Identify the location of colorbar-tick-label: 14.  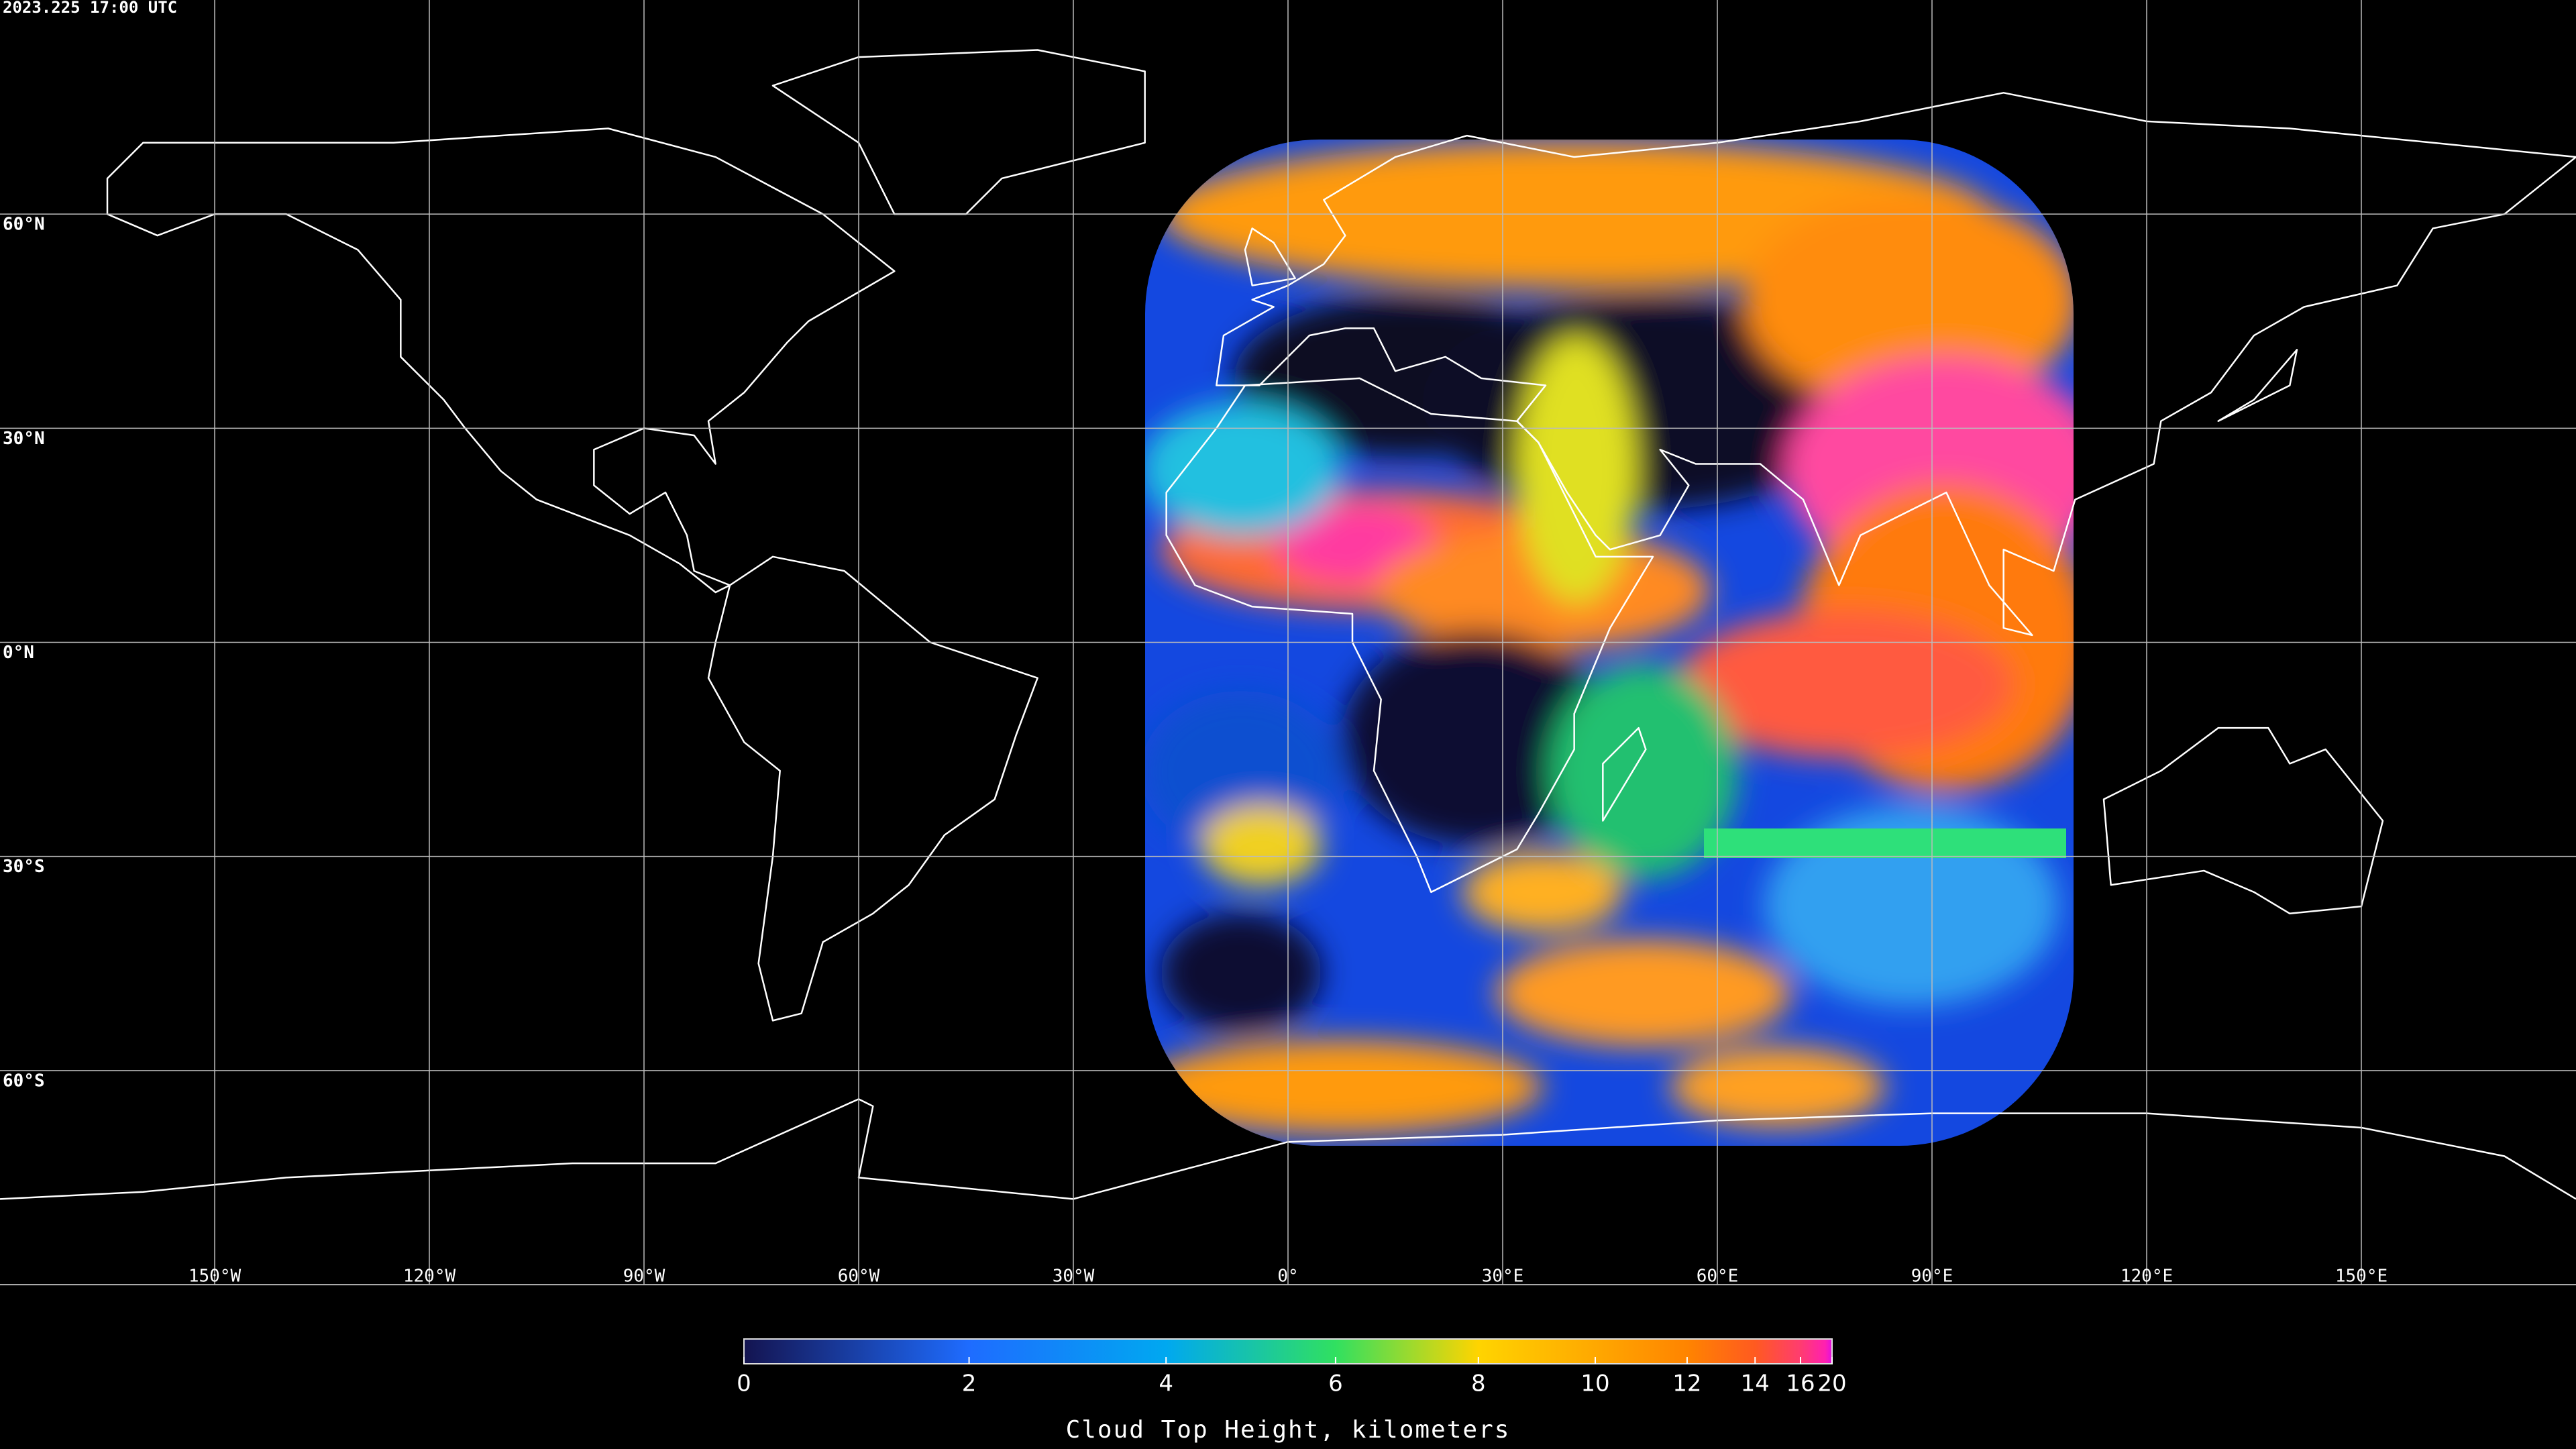
(1755, 1384).